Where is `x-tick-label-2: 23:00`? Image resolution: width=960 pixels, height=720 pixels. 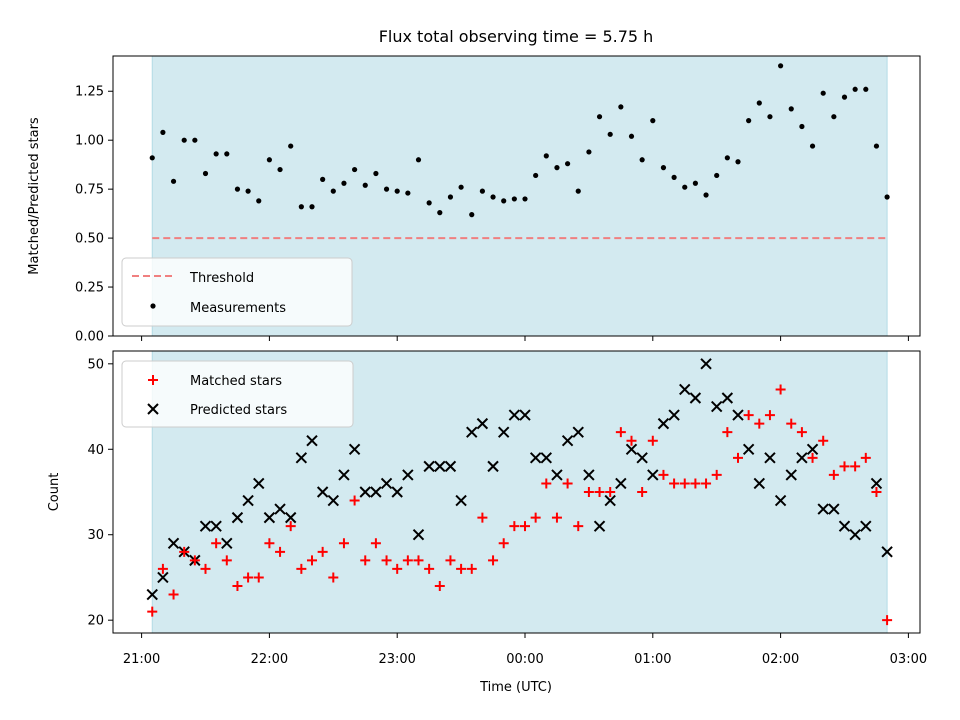 x-tick-label-2: 23:00 is located at coordinates (396, 659).